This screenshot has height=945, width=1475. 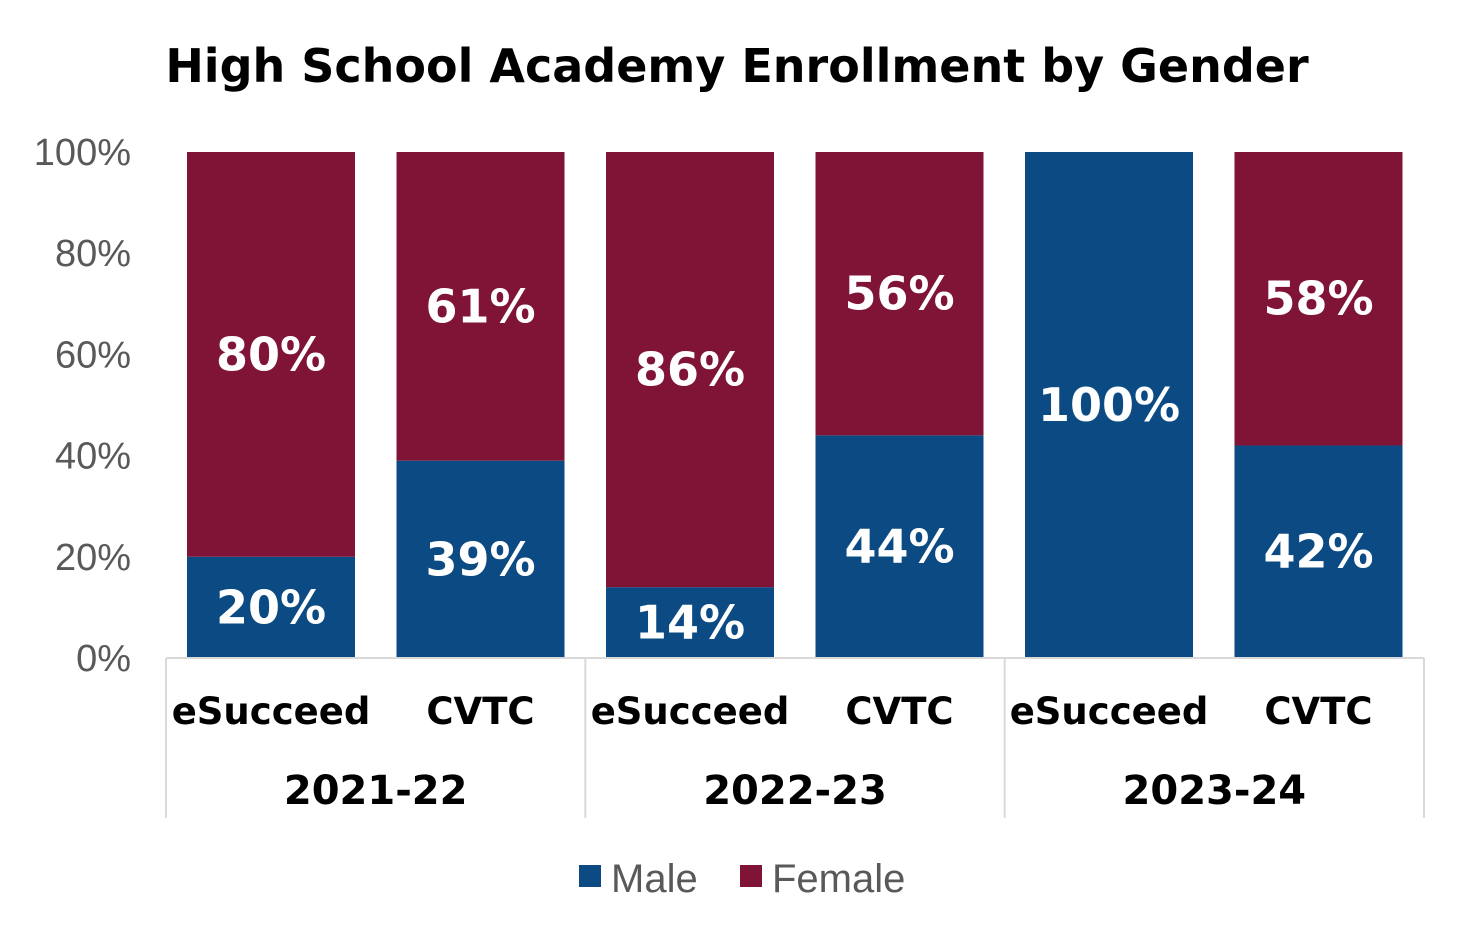 What do you see at coordinates (654, 879) in the screenshot?
I see `legend-label-male: Male` at bounding box center [654, 879].